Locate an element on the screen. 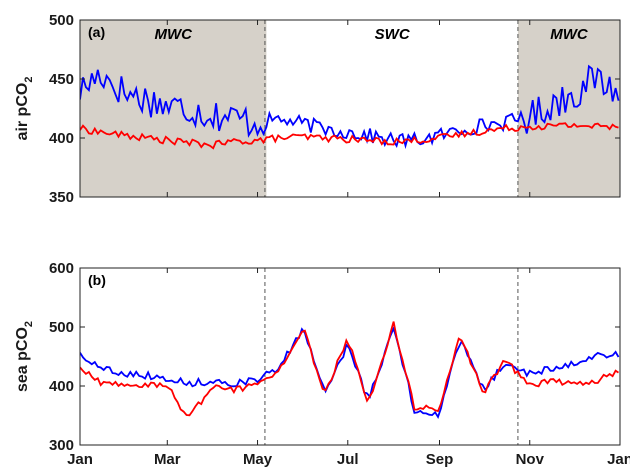 The width and height of the screenshot is (630, 470). y-axis-label: sea pCO2 is located at coordinates (24, 356).